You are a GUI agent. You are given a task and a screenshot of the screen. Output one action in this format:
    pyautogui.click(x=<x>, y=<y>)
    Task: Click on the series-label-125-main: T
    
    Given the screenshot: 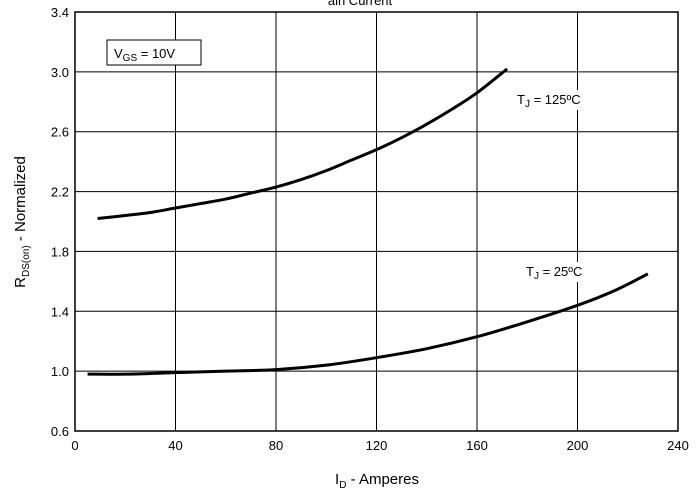 What is the action you would take?
    pyautogui.click(x=521, y=99)
    